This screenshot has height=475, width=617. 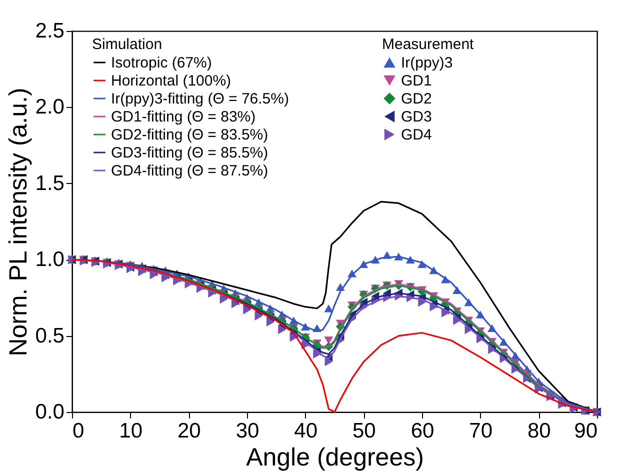 I want to click on x-tick-label: 20, so click(x=189, y=431).